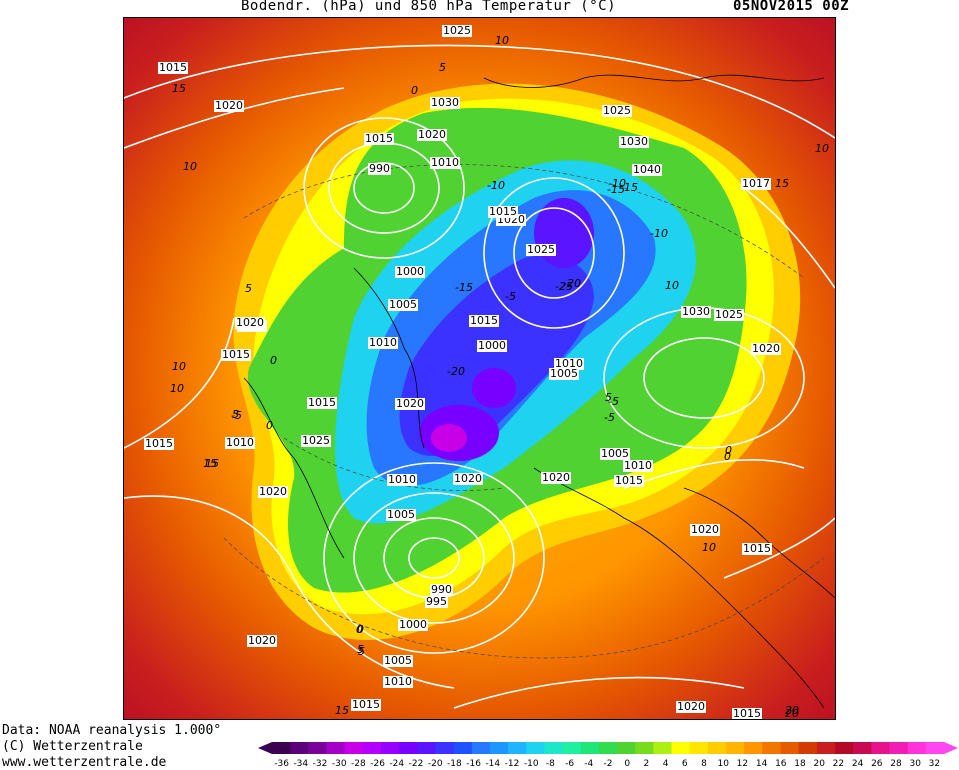 The image size is (959, 770). I want to click on isobar-label: 995, so click(436, 601).